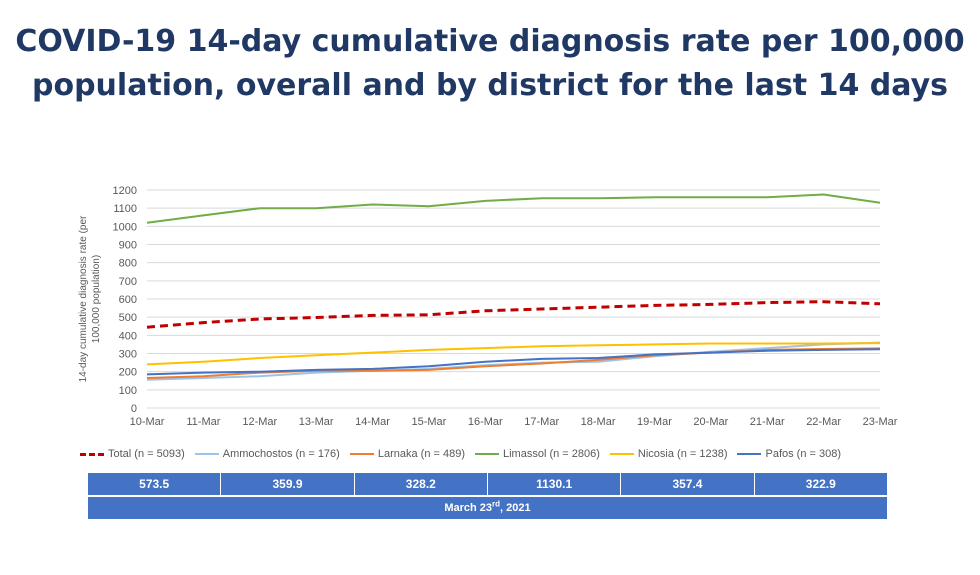 The height and width of the screenshot is (575, 980). I want to click on summary-values-row: 573.5 359.9 328.2 1130.1 357.4 322.9, so click(487, 484).